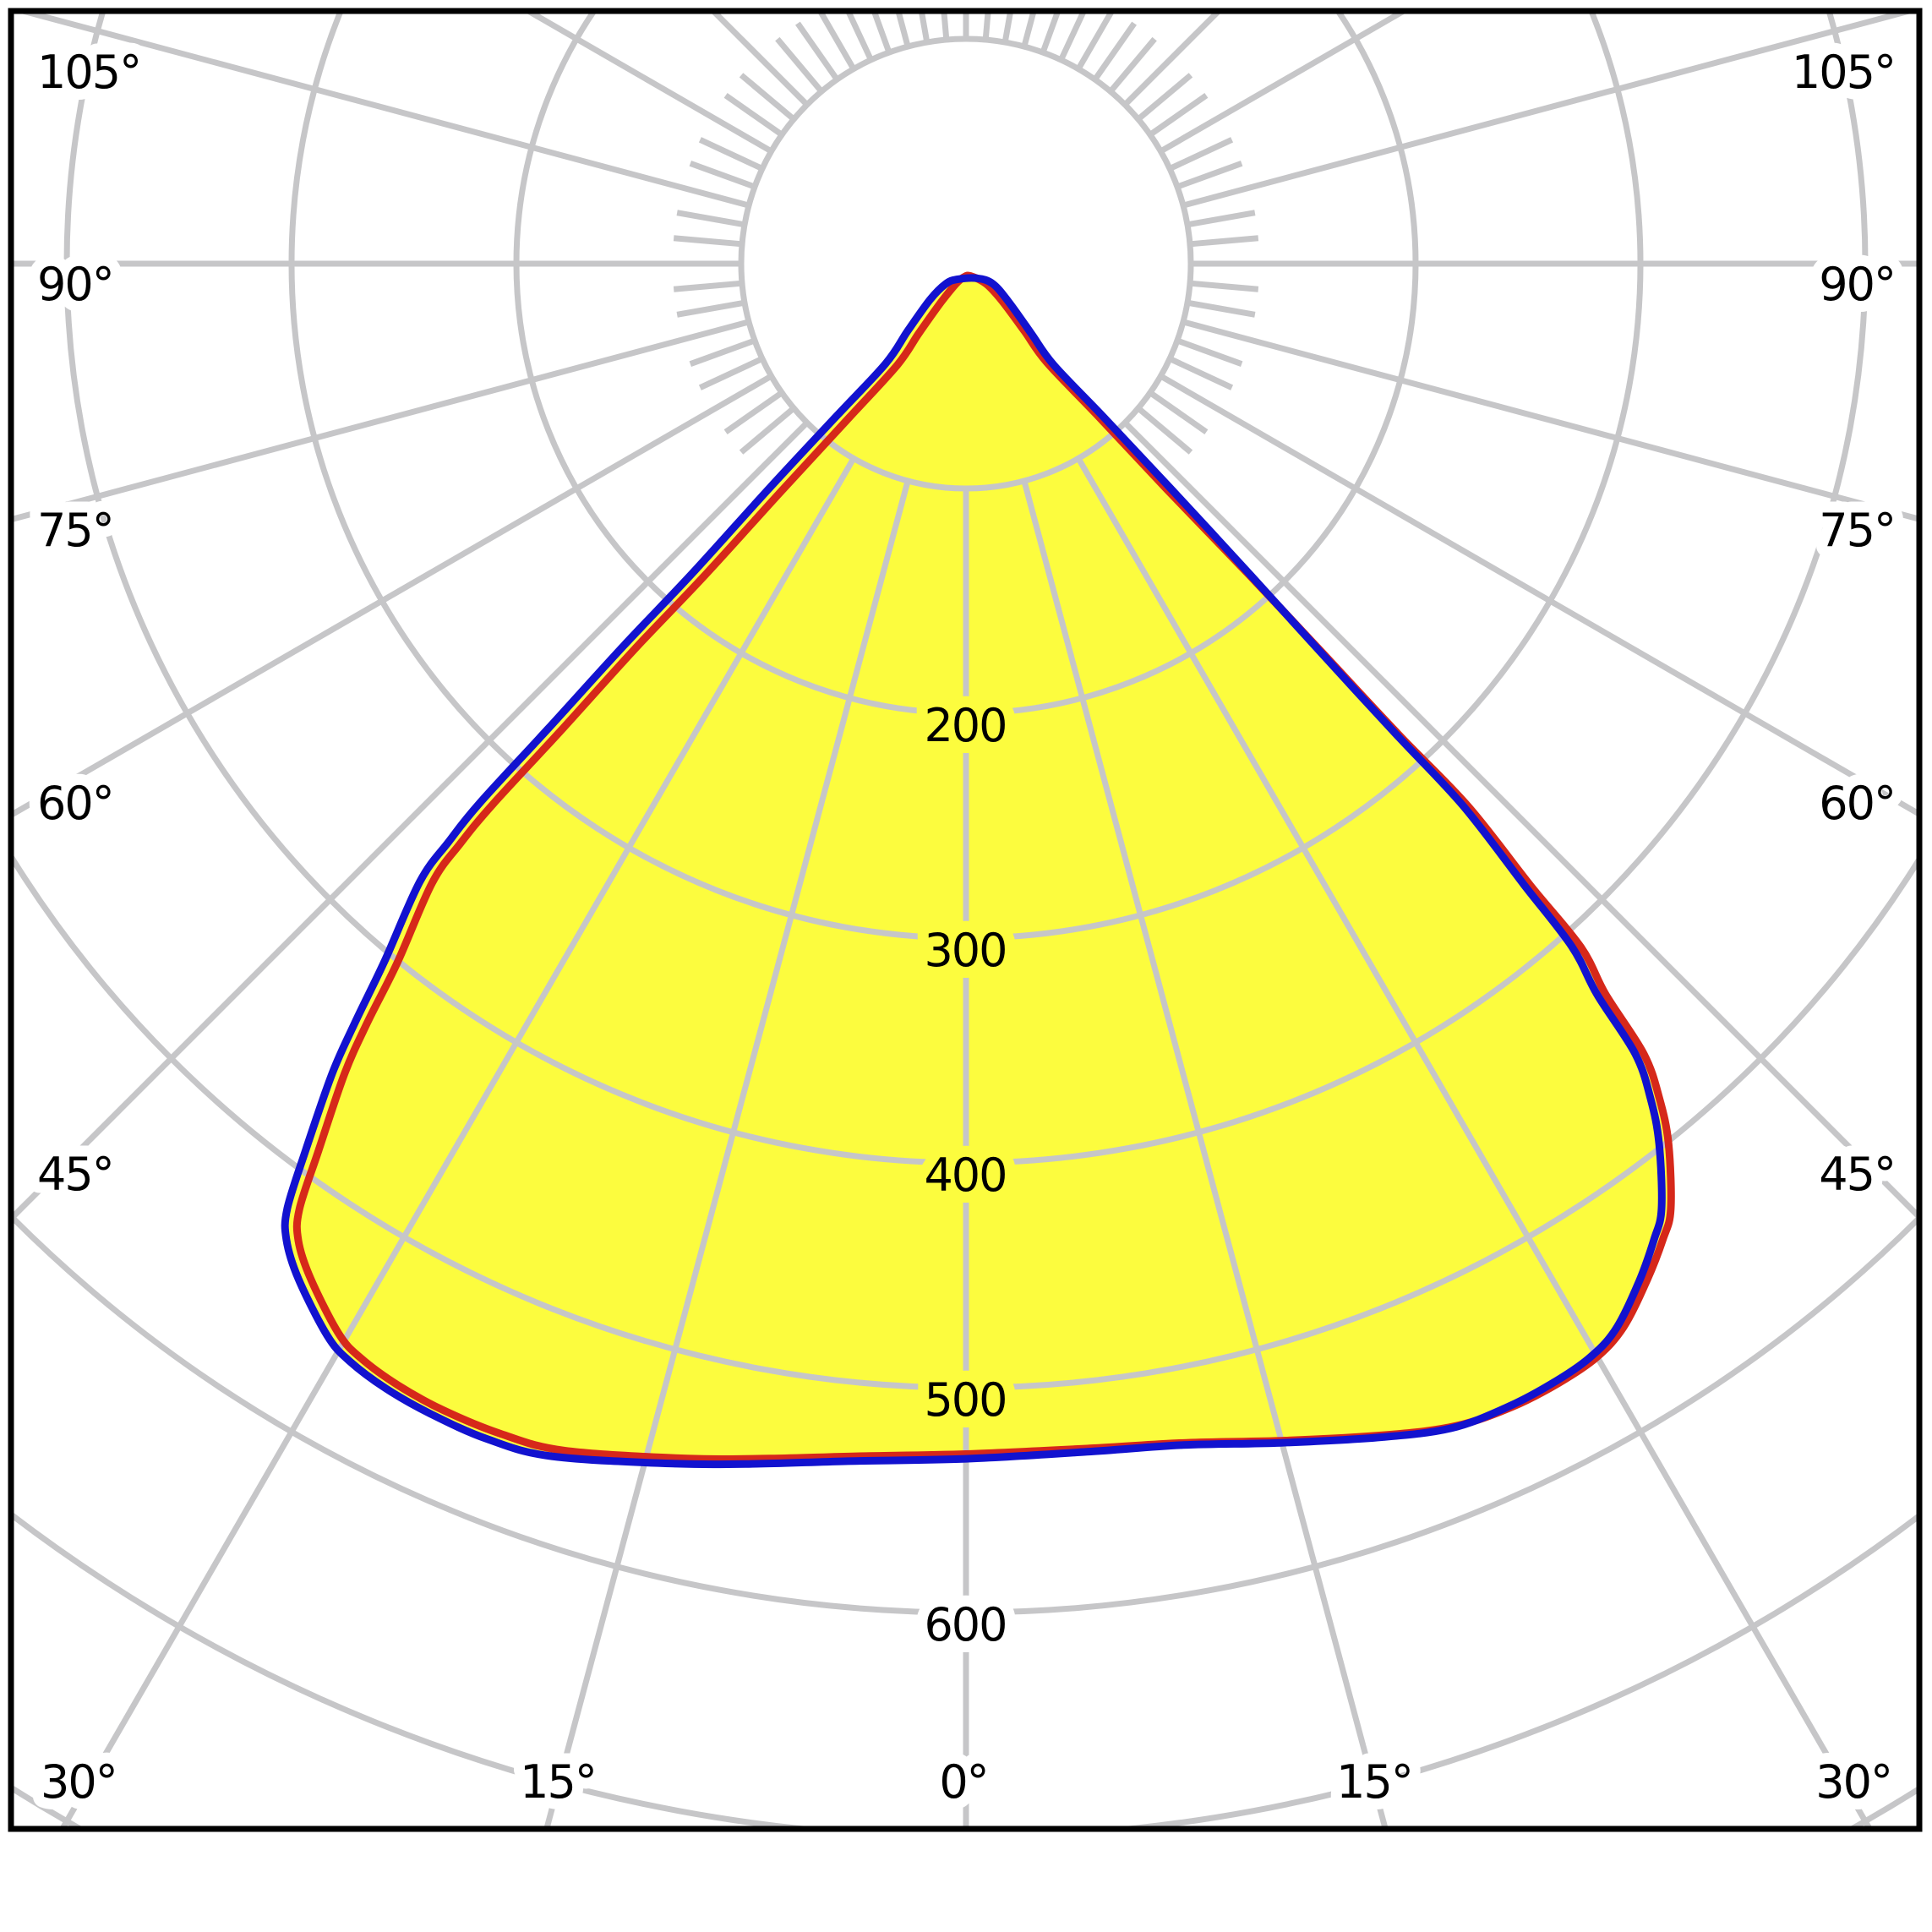 Image resolution: width=1932 pixels, height=1932 pixels. I want to click on spoke-345deg, so click(727, 1154).